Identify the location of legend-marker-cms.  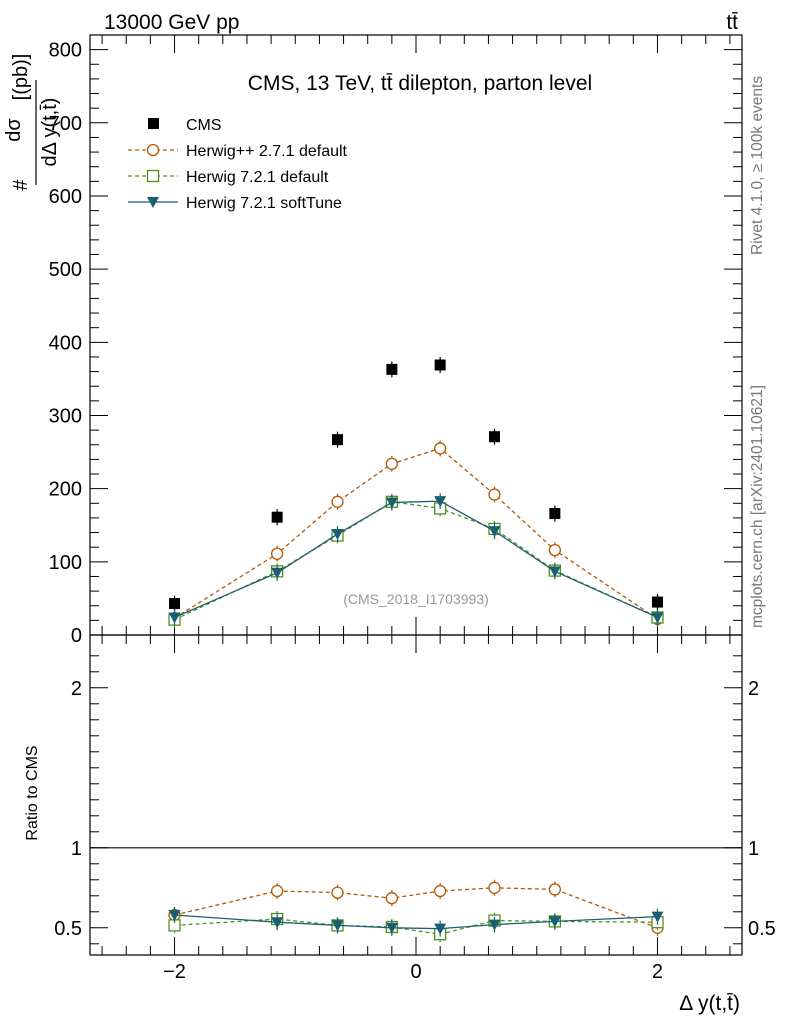
(153, 123).